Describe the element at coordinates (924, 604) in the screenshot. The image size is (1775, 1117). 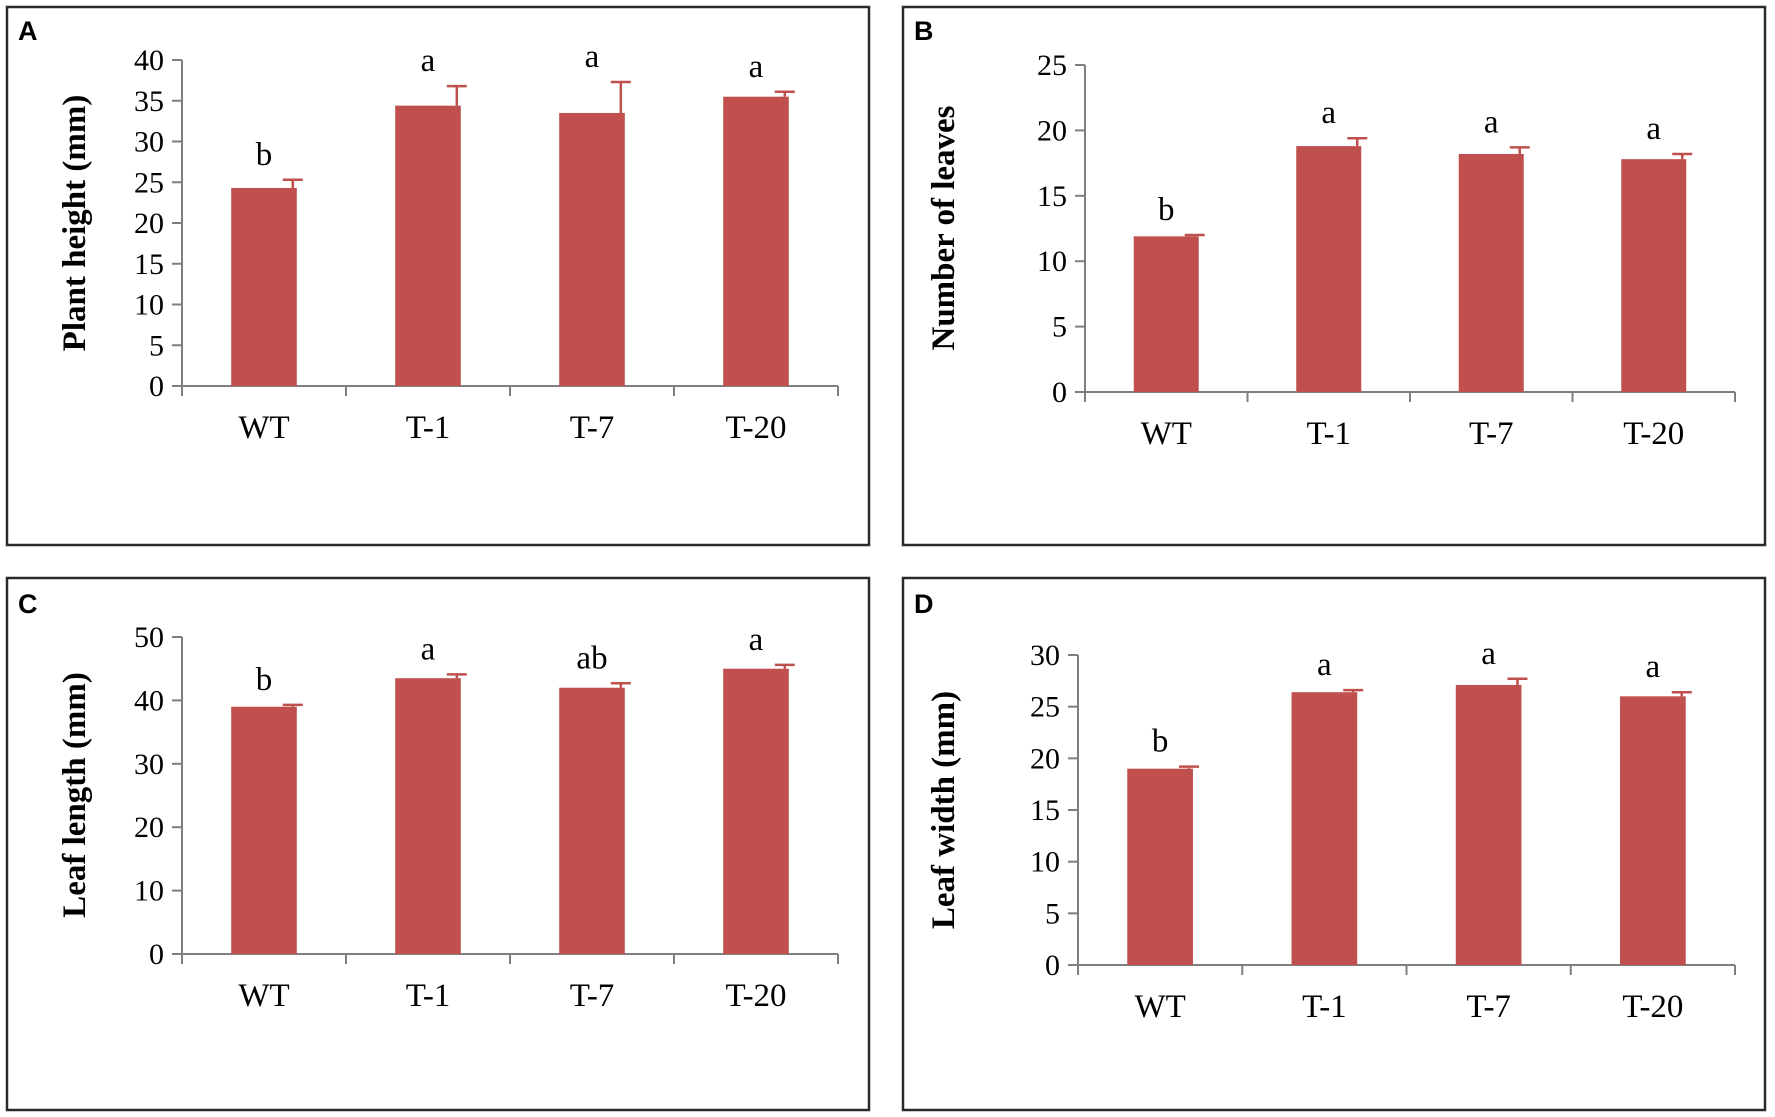
I see `panel-d-letter: D` at that location.